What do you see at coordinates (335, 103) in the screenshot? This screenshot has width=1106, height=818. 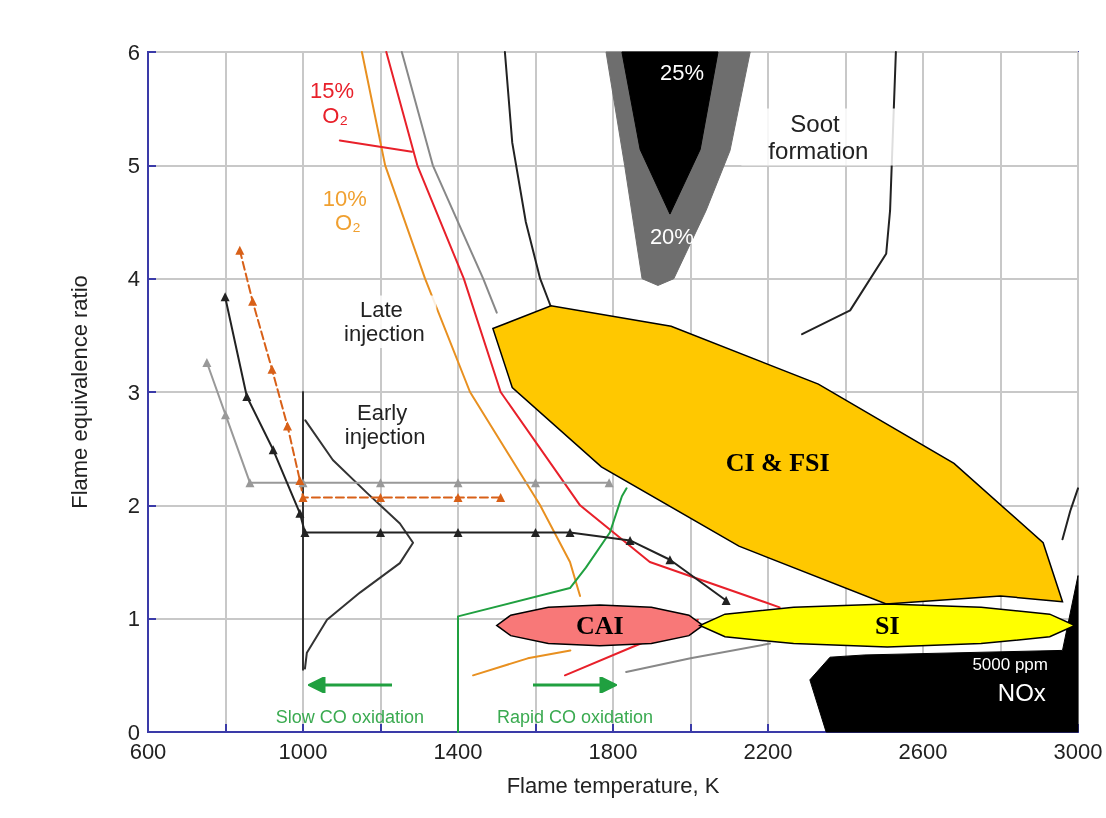 I see `annotation: 15% O₂` at bounding box center [335, 103].